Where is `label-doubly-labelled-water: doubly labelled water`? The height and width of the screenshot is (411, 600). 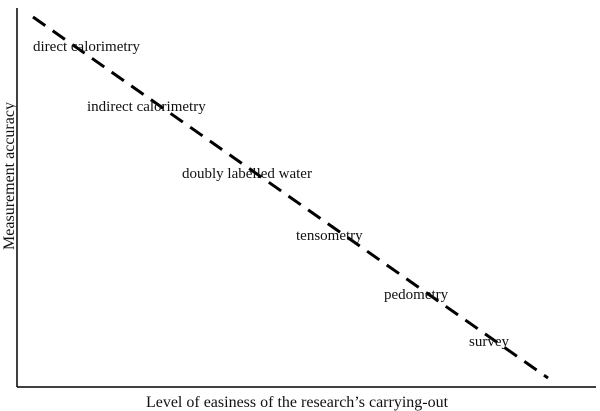
label-doubly-labelled-water: doubly labelled water is located at coordinates (247, 174).